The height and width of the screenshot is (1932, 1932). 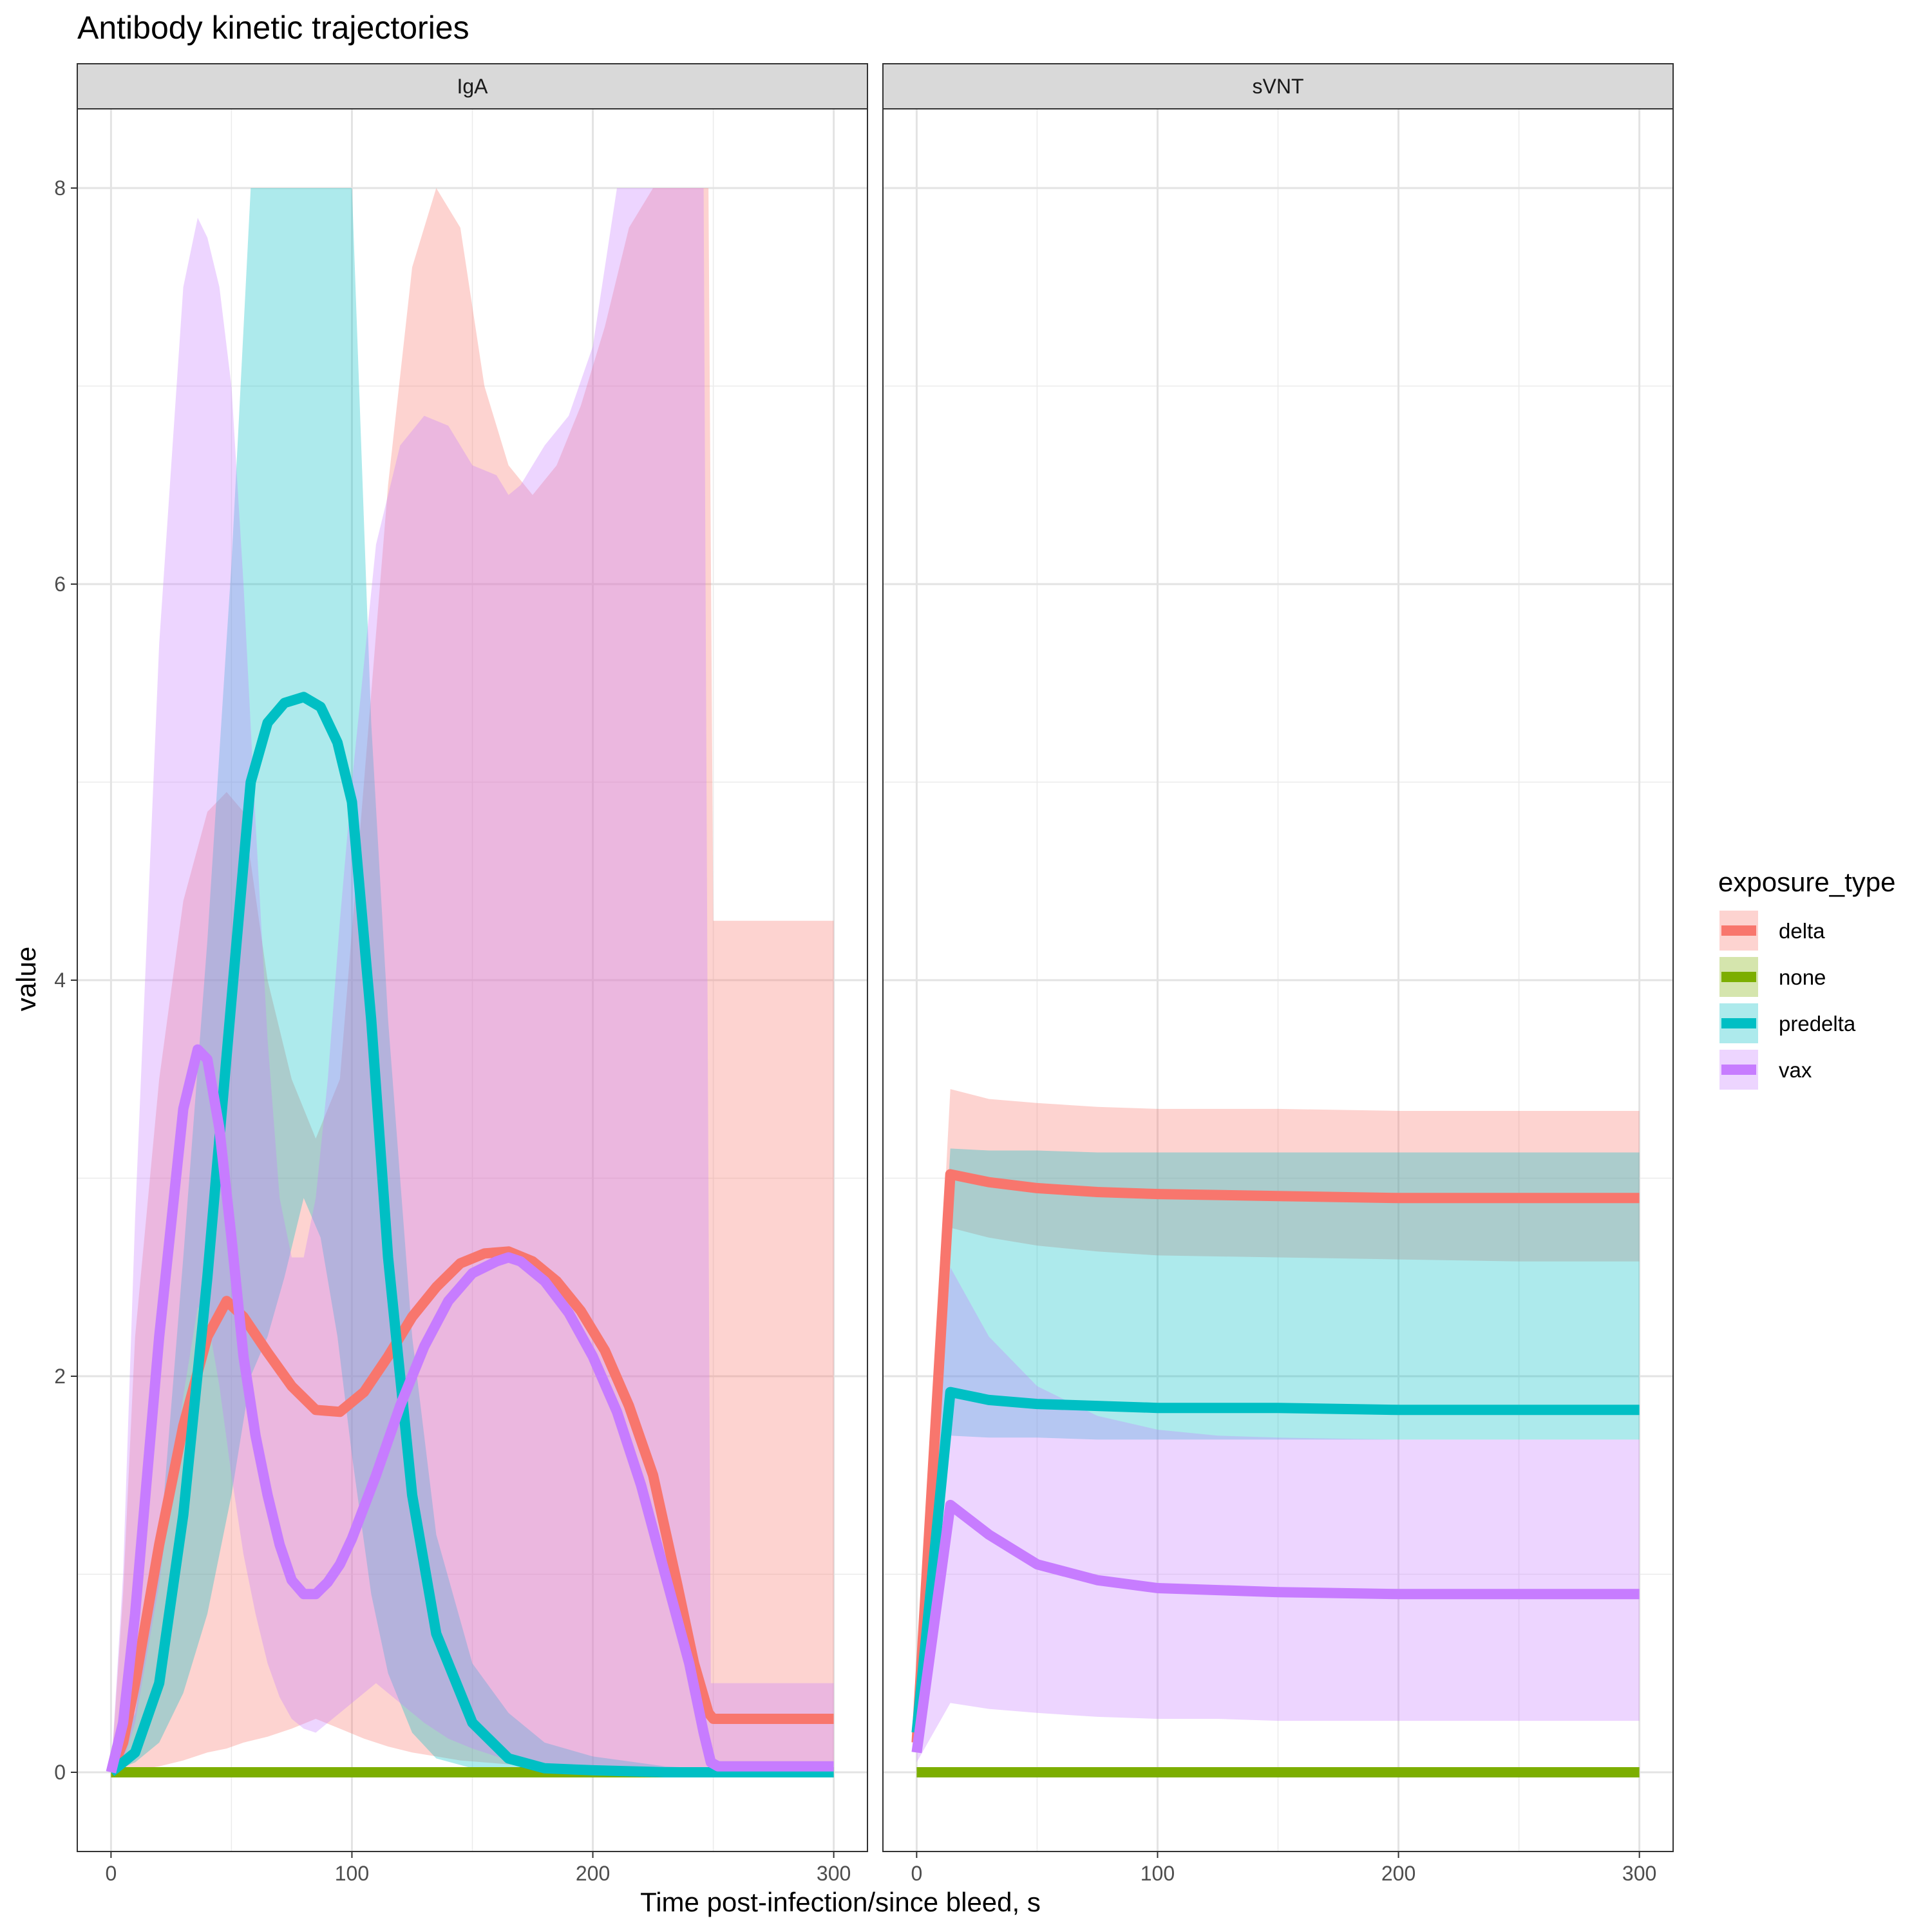 What do you see at coordinates (1803, 977) in the screenshot?
I see `legend-label: none` at bounding box center [1803, 977].